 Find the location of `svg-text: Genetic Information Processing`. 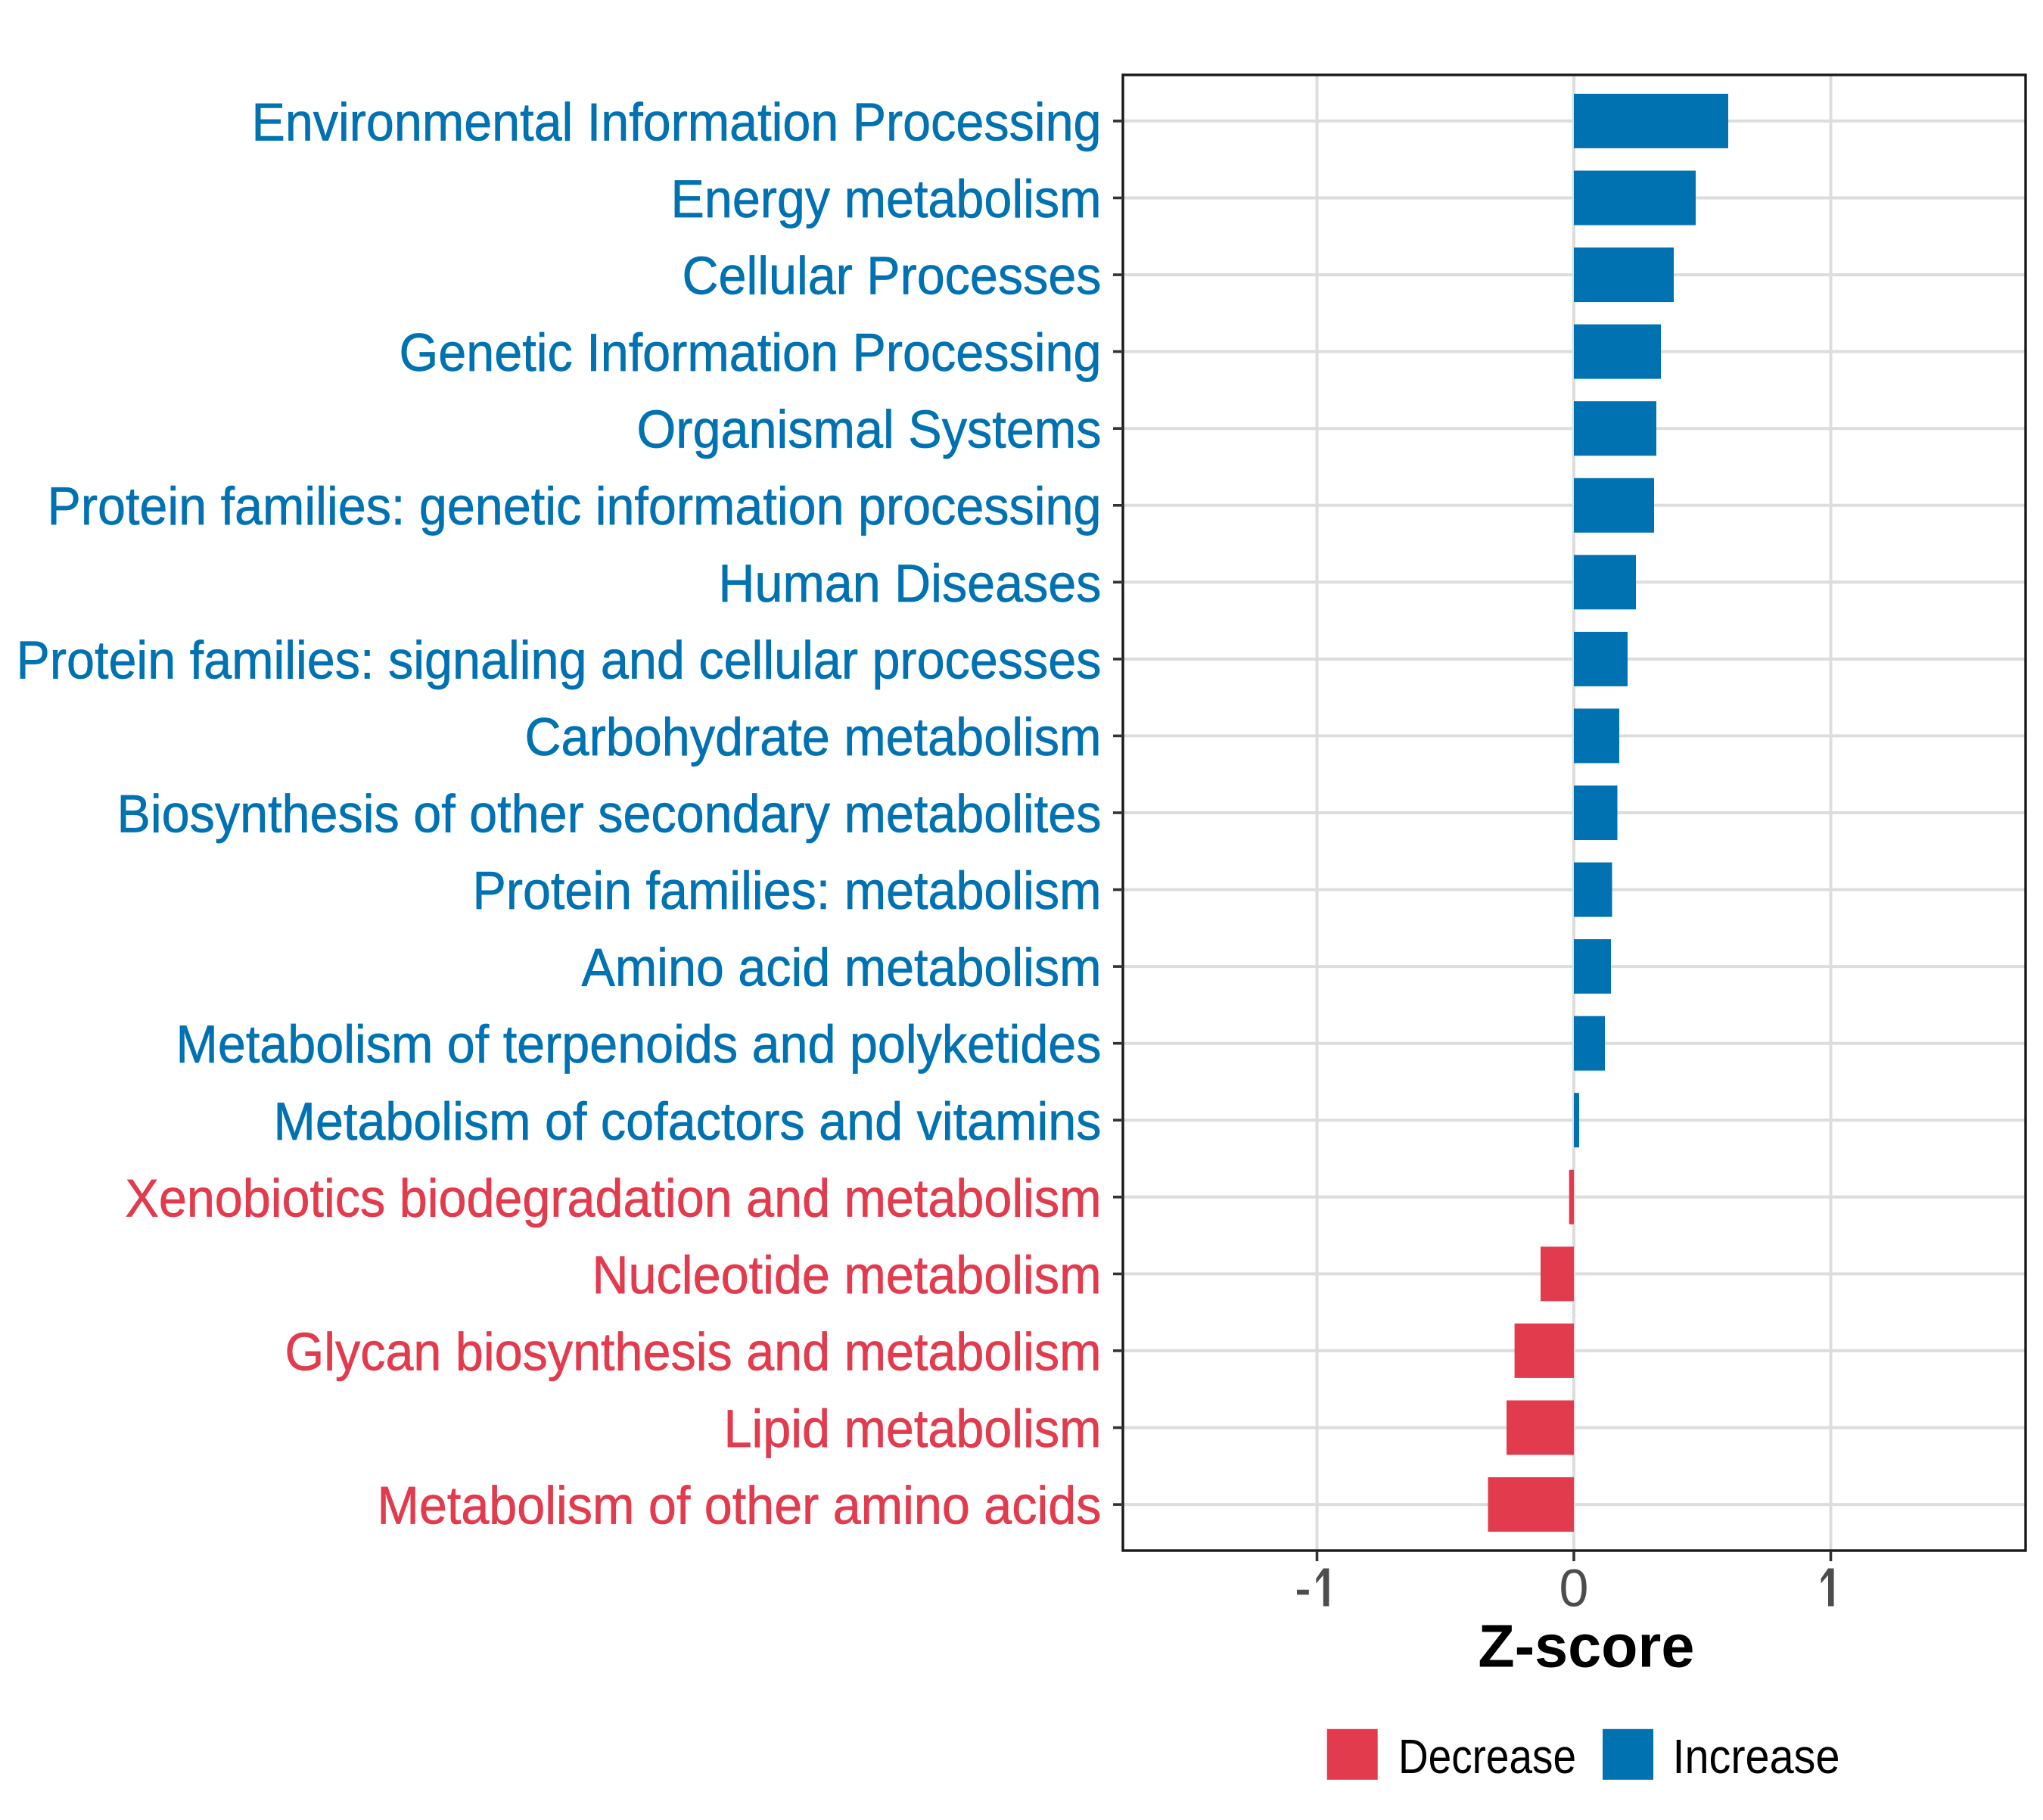

svg-text: Genetic Information Processing is located at coordinates (751, 352).